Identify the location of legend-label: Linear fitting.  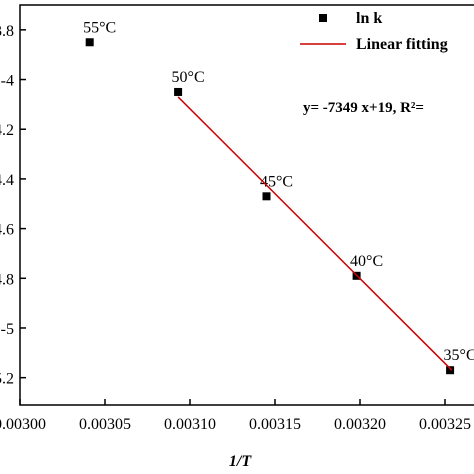
(402, 44).